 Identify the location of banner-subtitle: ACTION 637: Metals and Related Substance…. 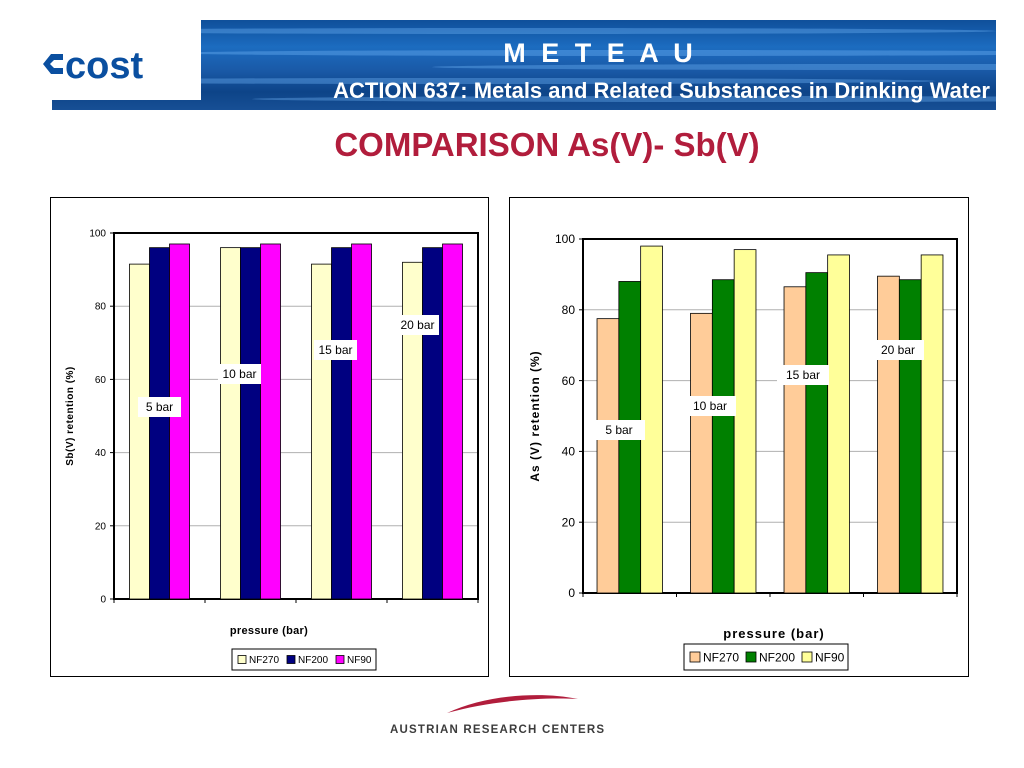
(661, 90).